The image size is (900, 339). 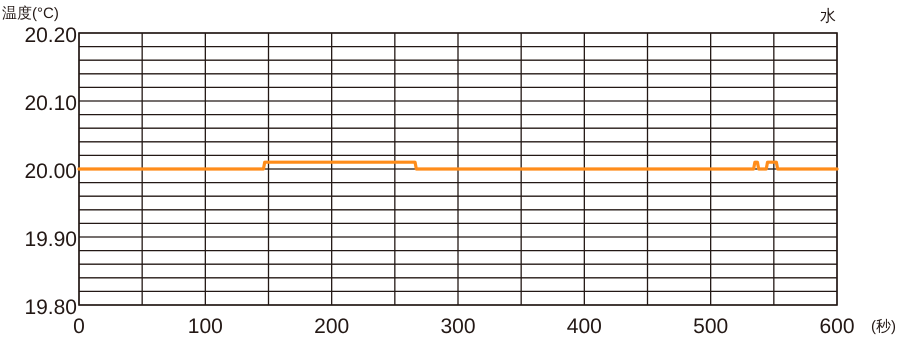 I want to click on chart-title: 水, so click(x=828, y=16).